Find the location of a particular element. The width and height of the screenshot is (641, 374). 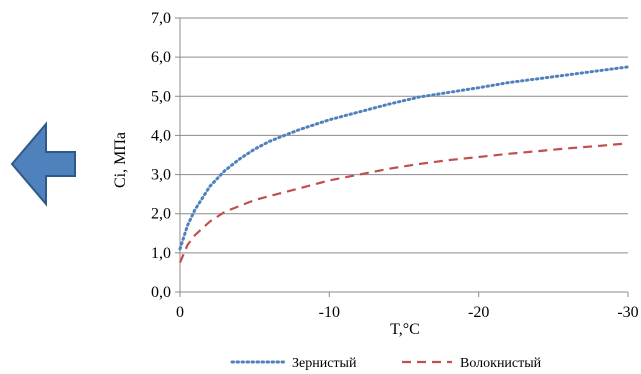

y-tick-label: 5,0 is located at coordinates (161, 96).